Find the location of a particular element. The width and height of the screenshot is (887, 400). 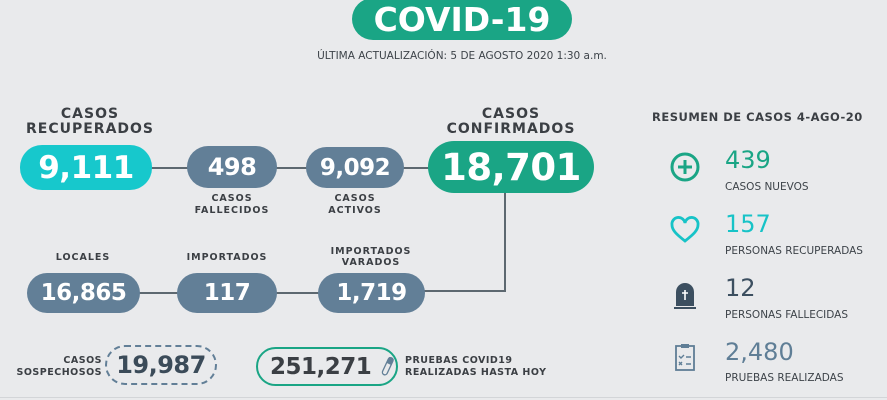

label-line: REALIZADAS HASTA HOY is located at coordinates (476, 372).